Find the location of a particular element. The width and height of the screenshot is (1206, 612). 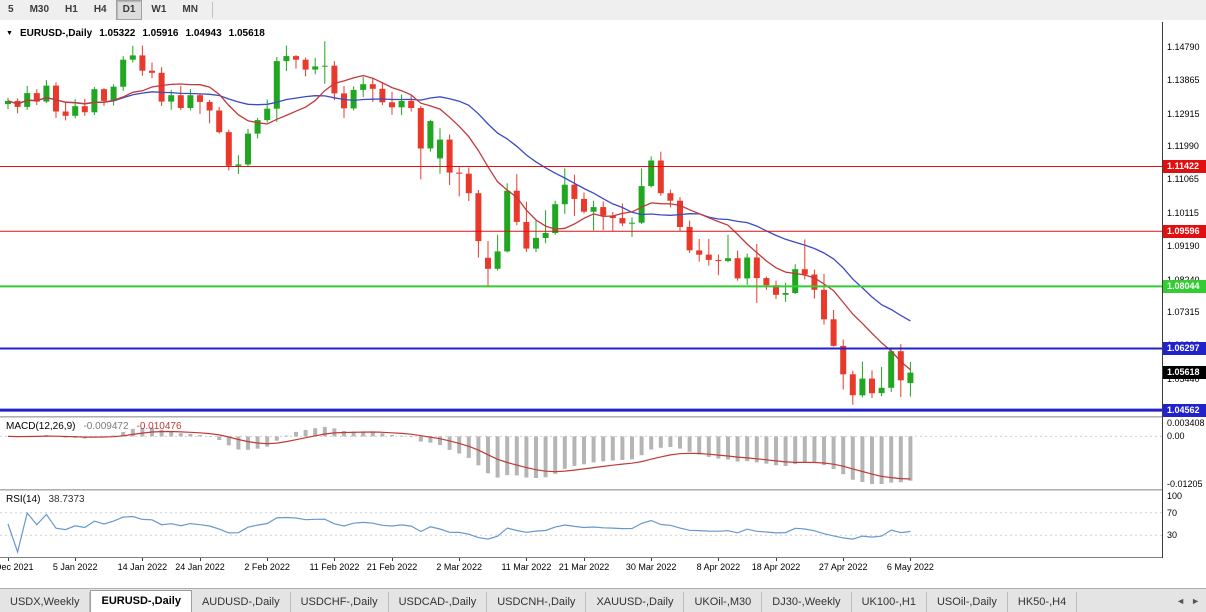

tab-ukoil-m30: UKOil-,M30 is located at coordinates (723, 602).